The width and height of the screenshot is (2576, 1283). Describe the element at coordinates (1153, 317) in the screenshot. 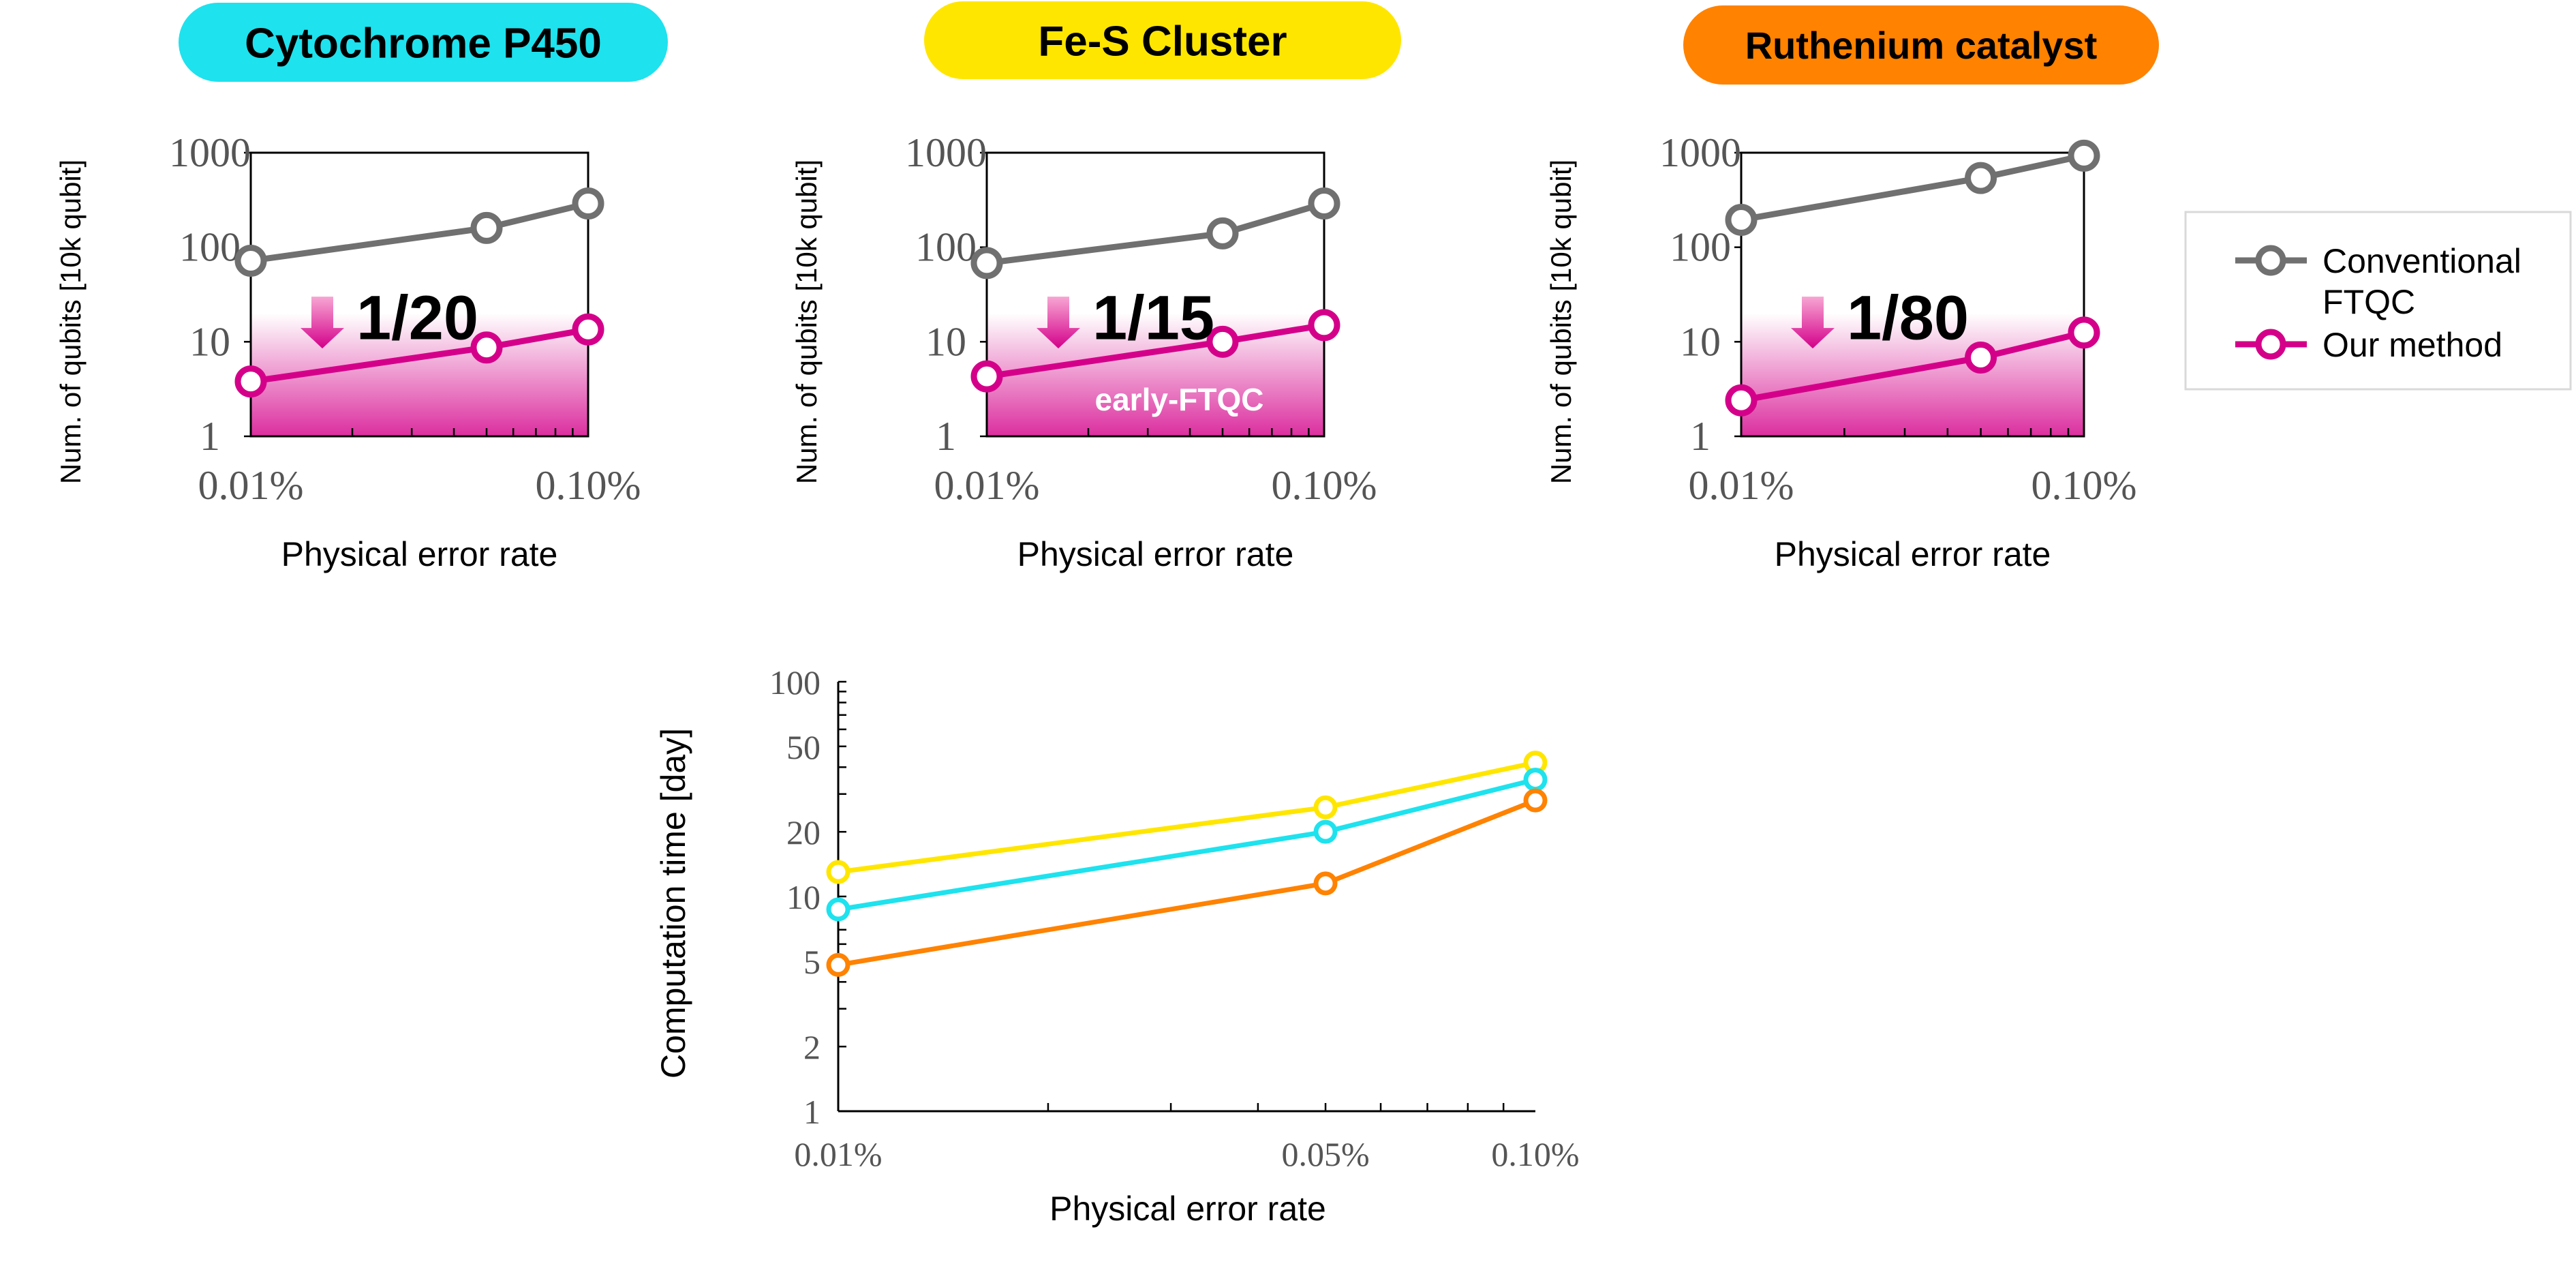

I see `reduction-factor-label: 1/15` at that location.